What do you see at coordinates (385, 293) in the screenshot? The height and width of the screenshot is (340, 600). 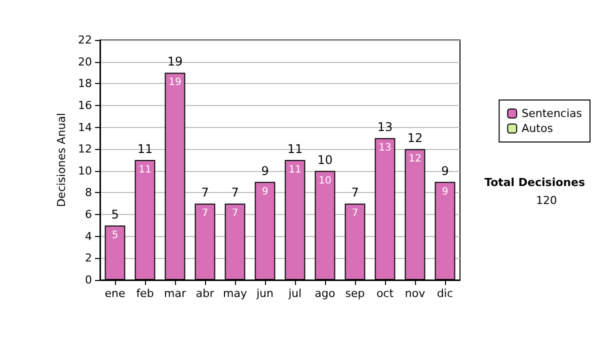 I see `x-tick-label: oct` at bounding box center [385, 293].